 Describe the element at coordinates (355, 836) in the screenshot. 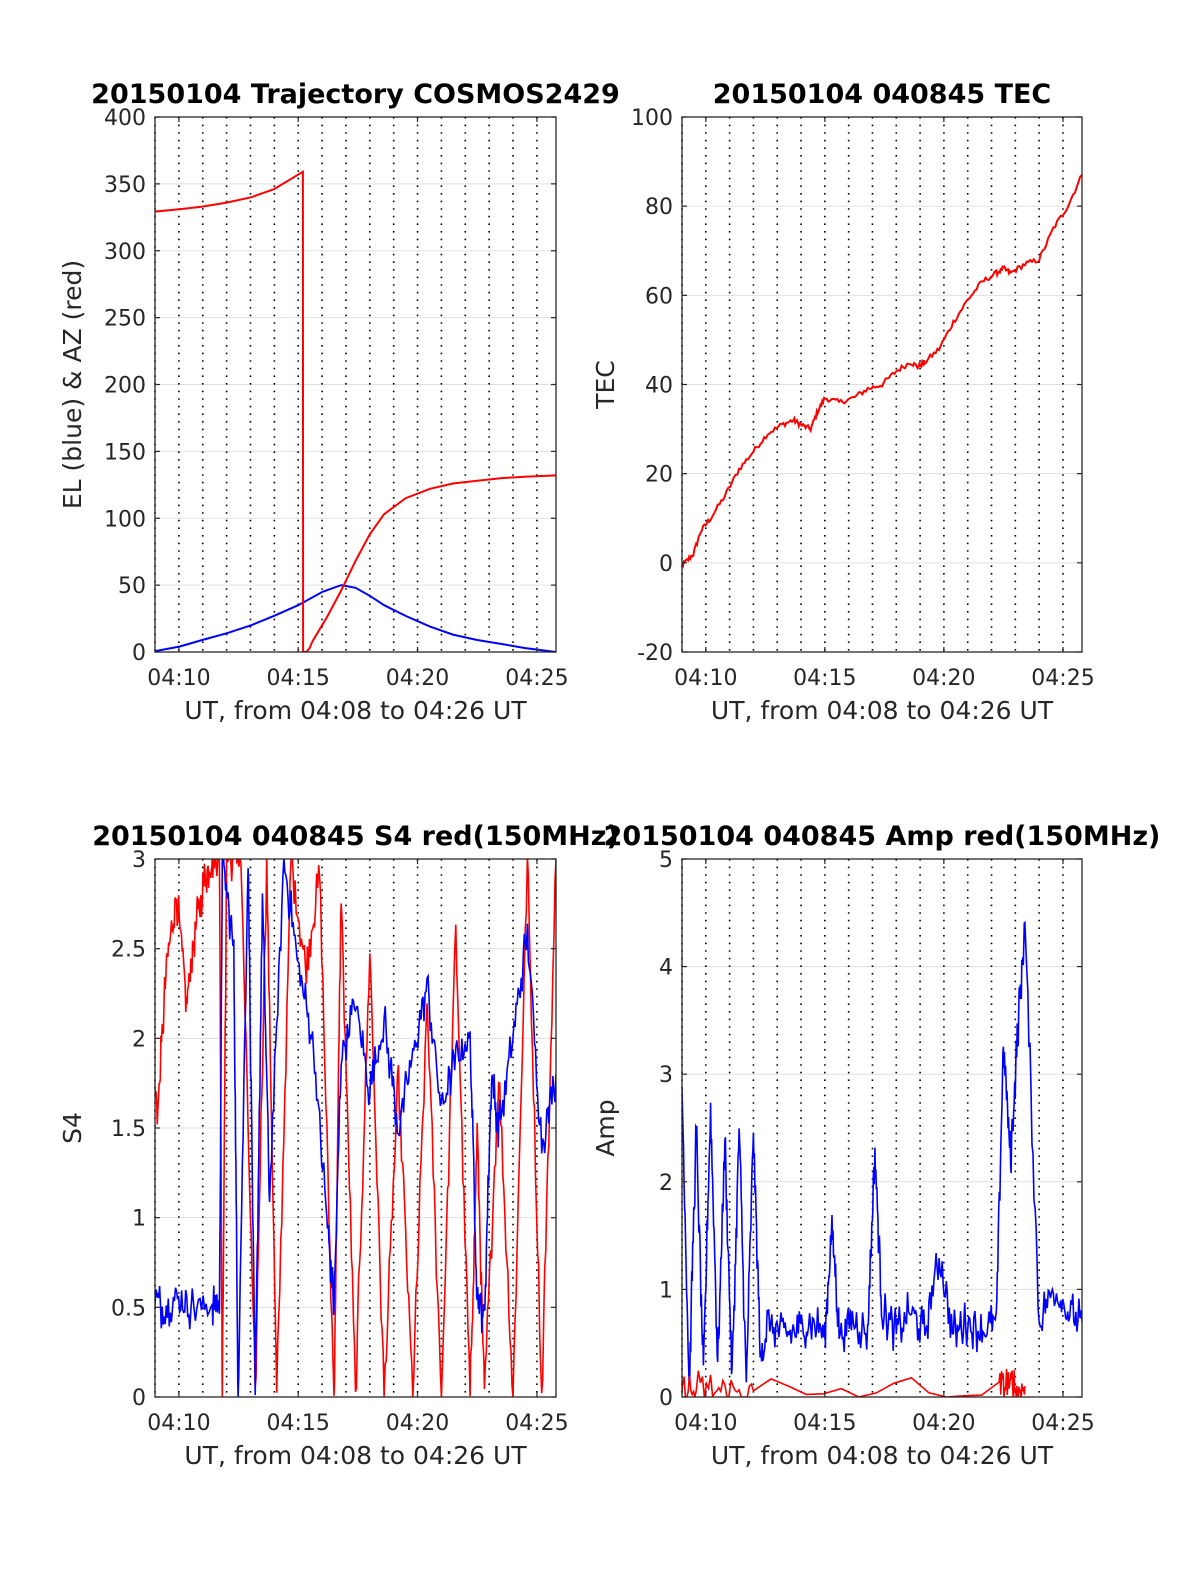

I see `chart-title: 20150104 040845 S4 red(150MHz)` at that location.